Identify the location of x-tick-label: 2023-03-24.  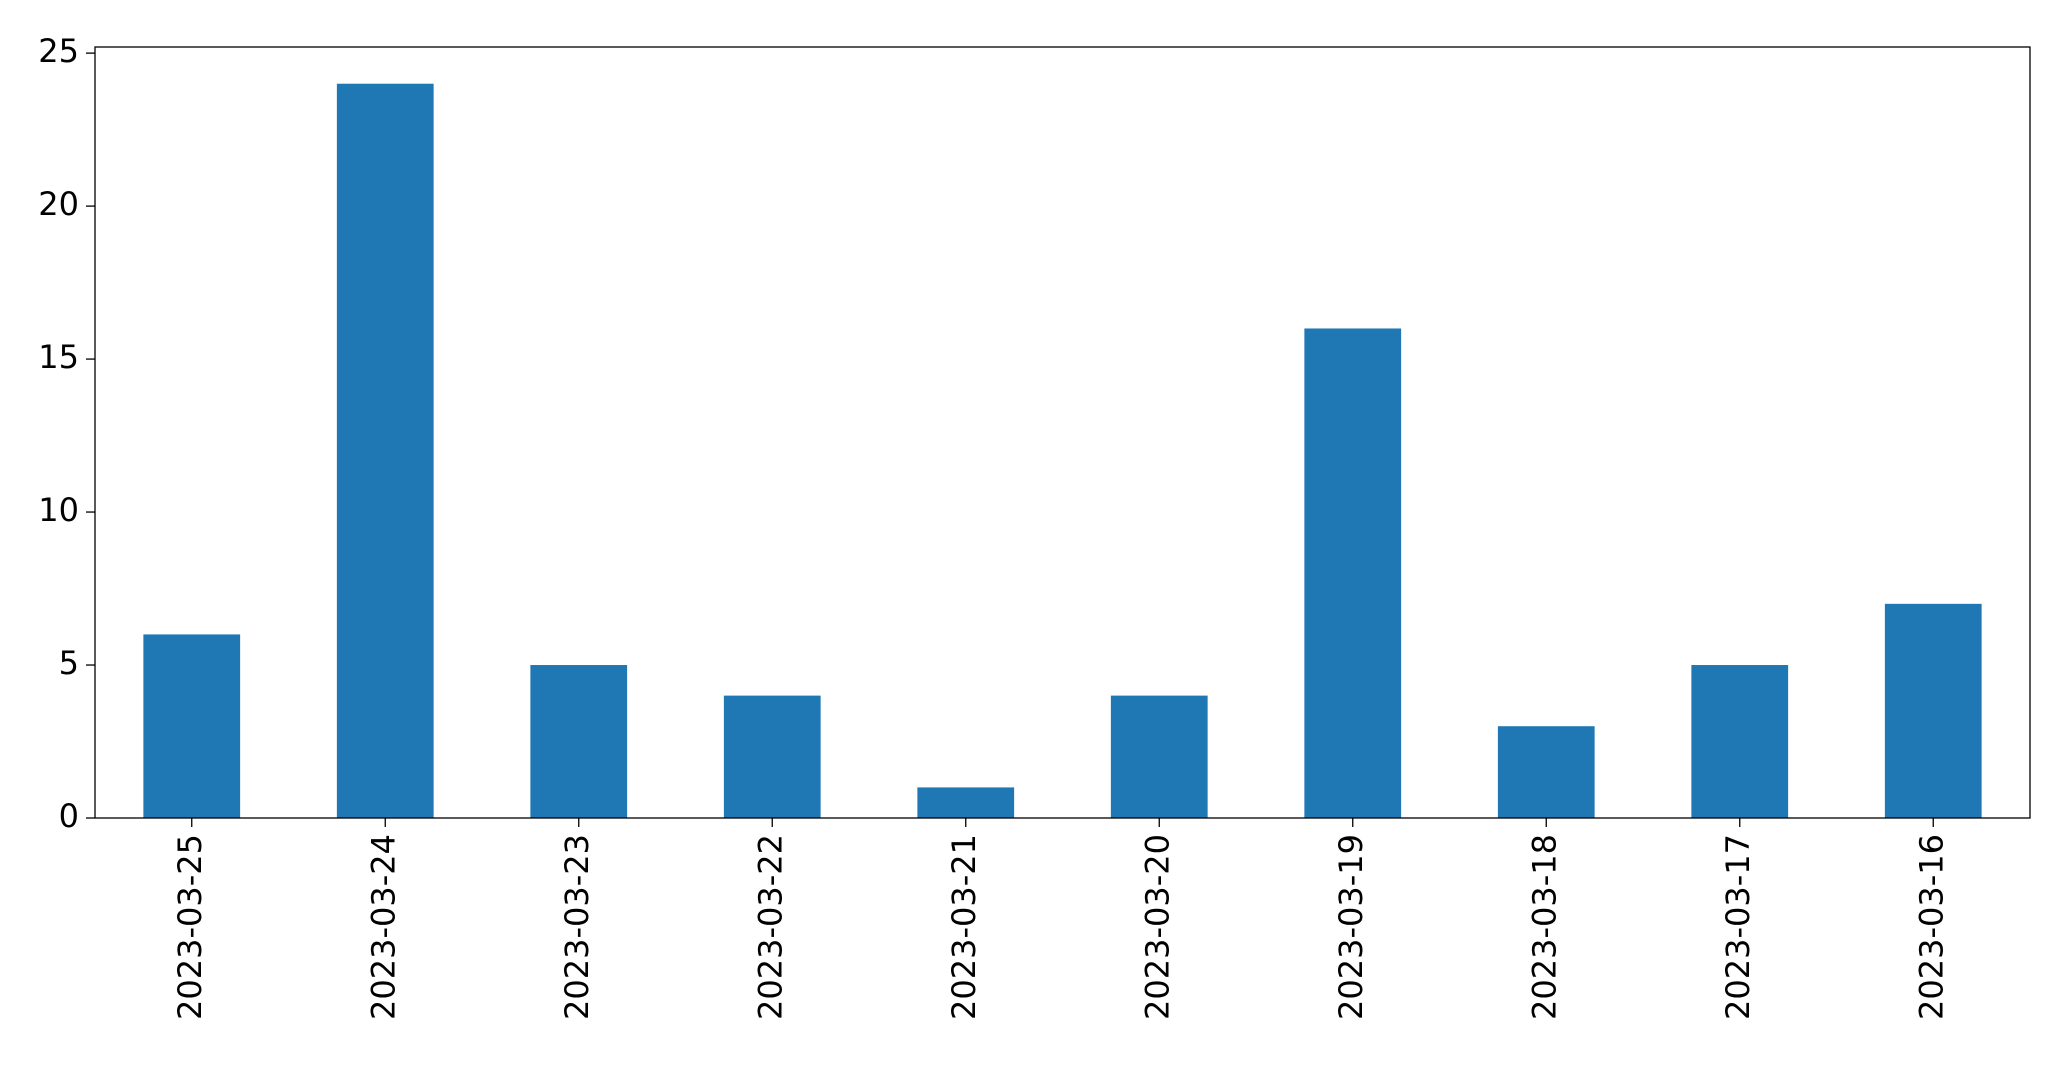
(383, 927).